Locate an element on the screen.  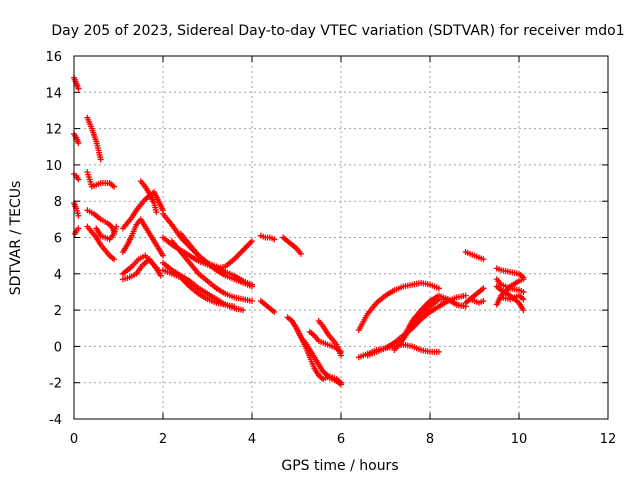
y-tick-label: -4 is located at coordinates (55, 420).